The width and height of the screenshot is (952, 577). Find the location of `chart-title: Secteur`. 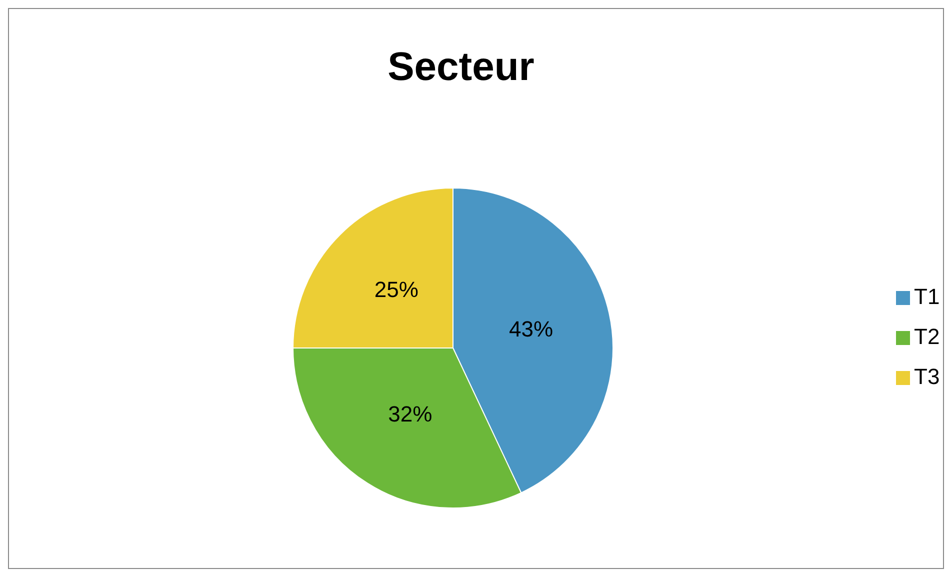

chart-title: Secteur is located at coordinates (461, 67).